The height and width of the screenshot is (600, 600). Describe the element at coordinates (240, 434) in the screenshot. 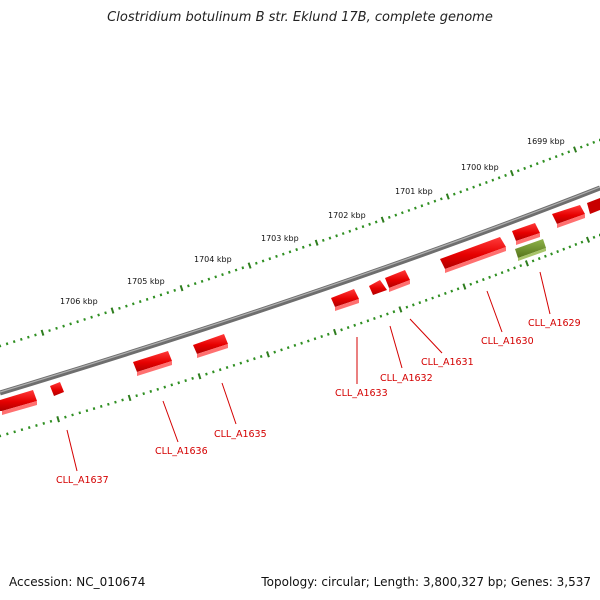

I see `gene-label: CLL_A1635` at that location.